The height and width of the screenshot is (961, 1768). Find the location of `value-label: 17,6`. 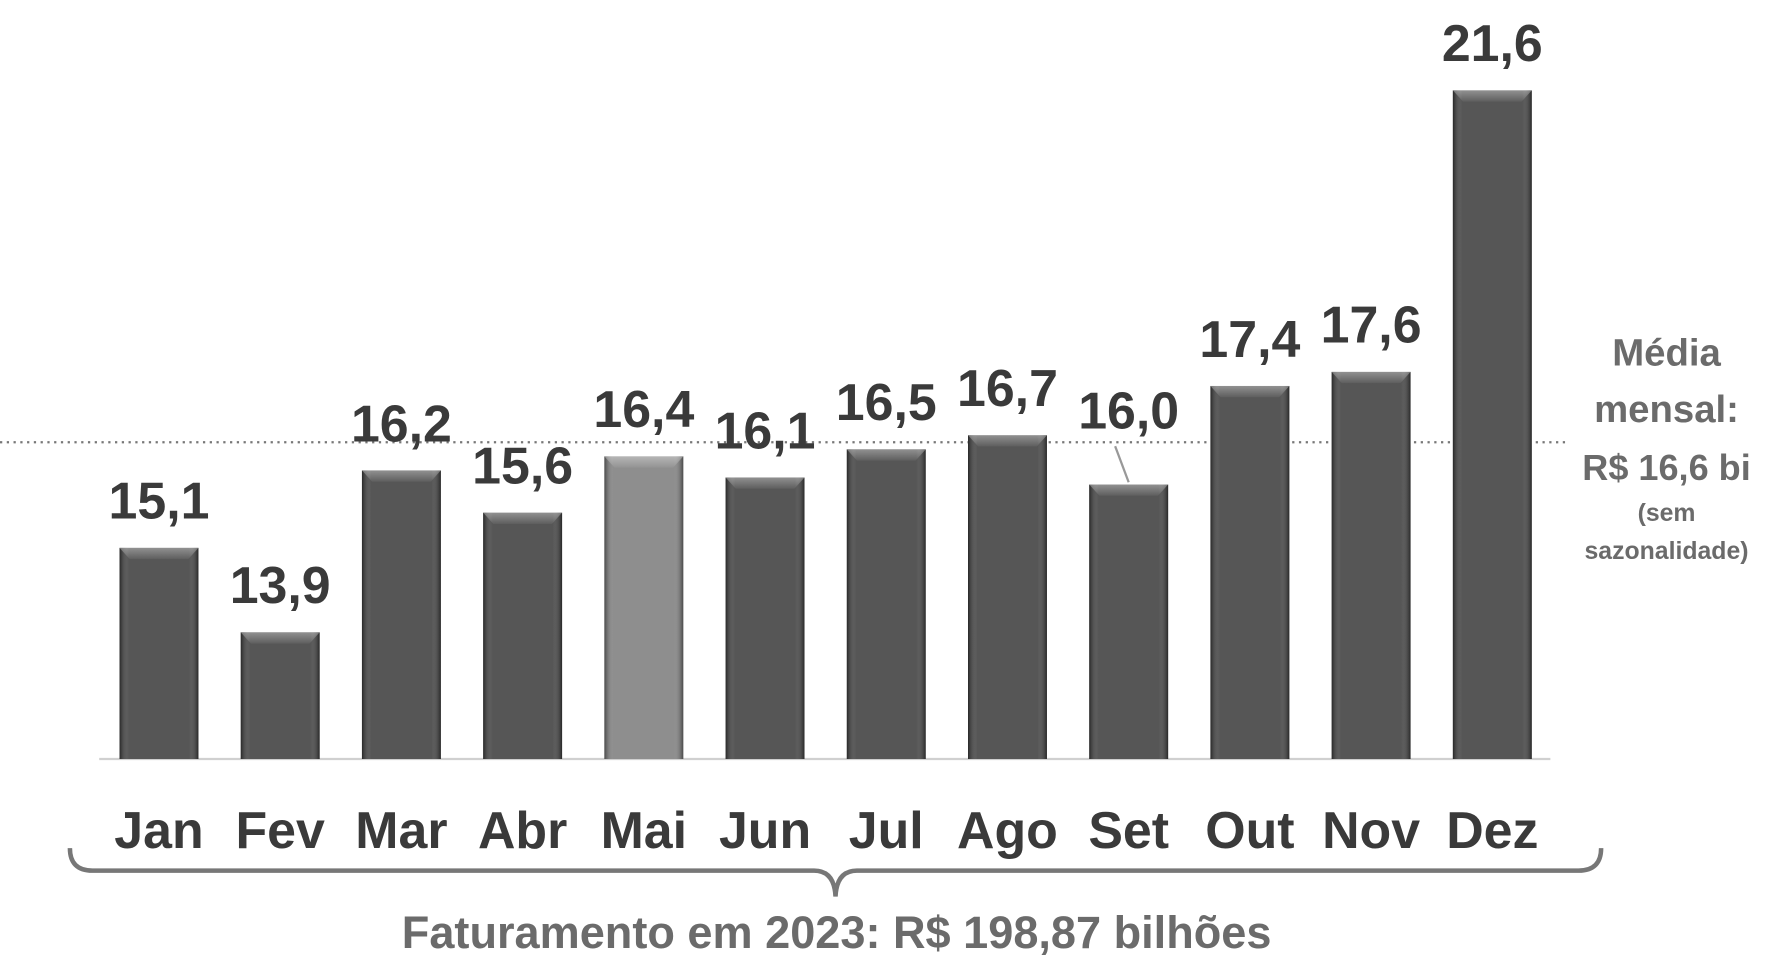

value-label: 17,6 is located at coordinates (1371, 325).